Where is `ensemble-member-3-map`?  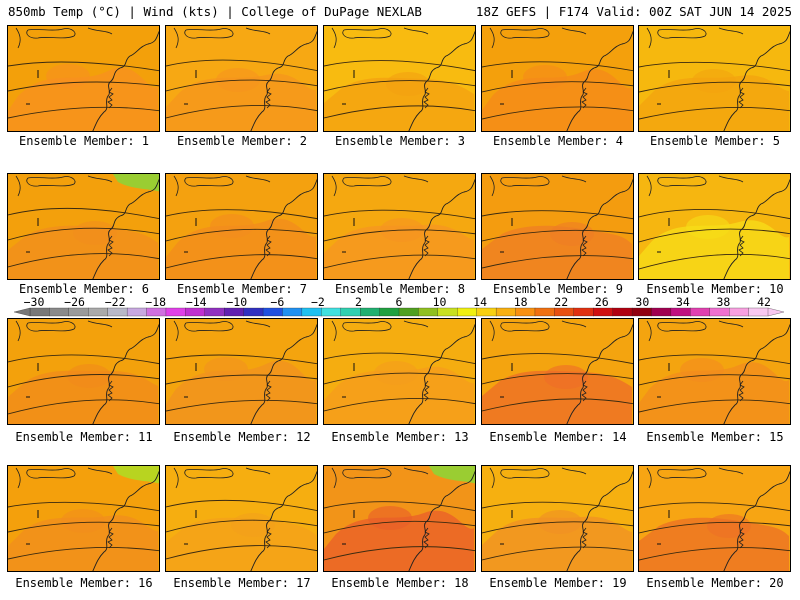
ensemble-member-3-map is located at coordinates (399, 78).